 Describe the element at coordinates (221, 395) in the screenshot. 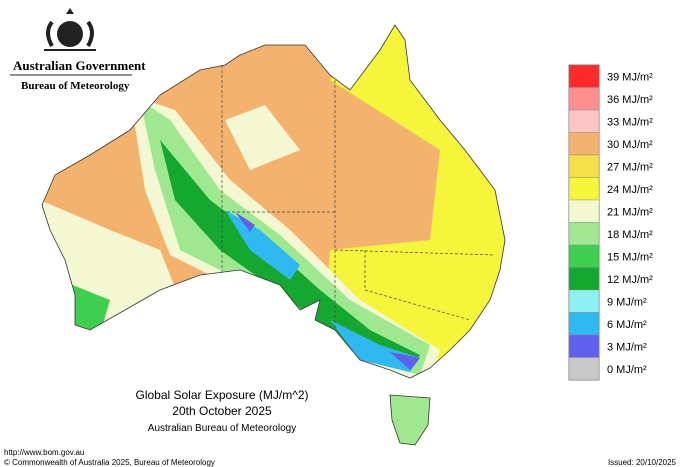

I see `map-title: Global Solar Exposure (MJ/m^2)` at that location.